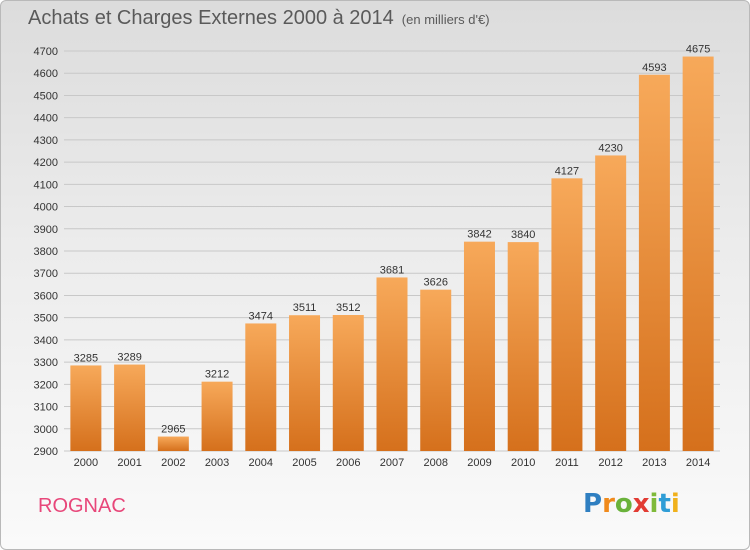 The height and width of the screenshot is (550, 750). Describe the element at coordinates (46, 385) in the screenshot. I see `y-tick-label: 3200` at that location.